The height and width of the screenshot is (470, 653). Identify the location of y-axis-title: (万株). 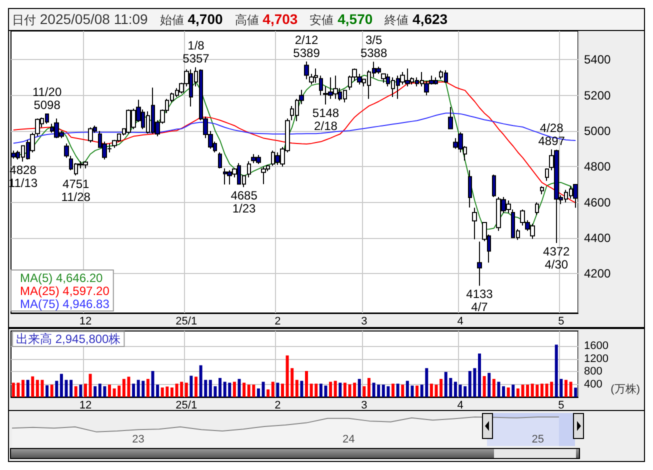
(625, 389).